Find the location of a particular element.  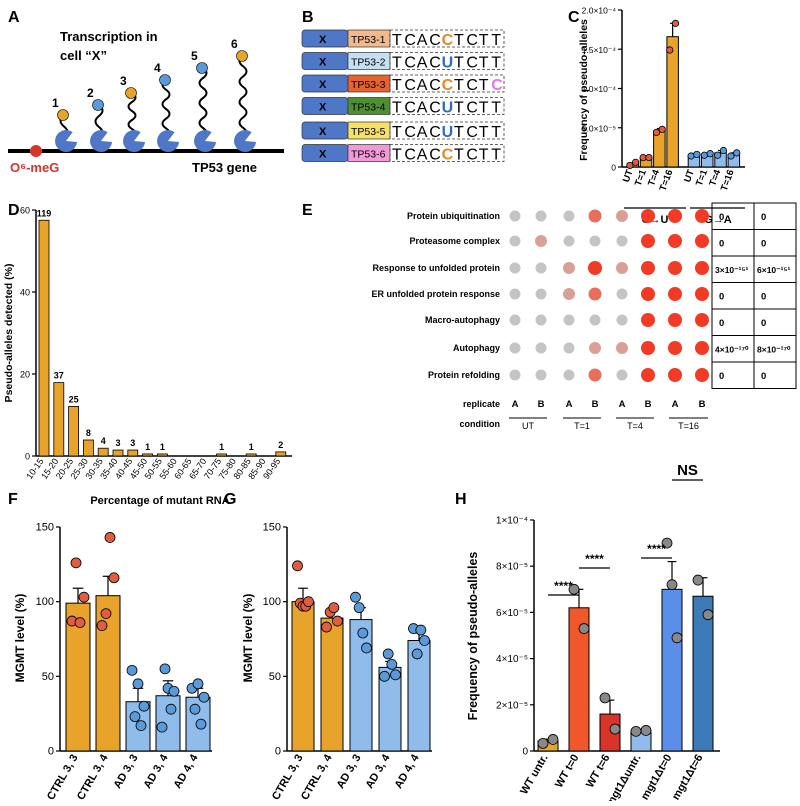

bar-value-label: 8 is located at coordinates (88, 433).